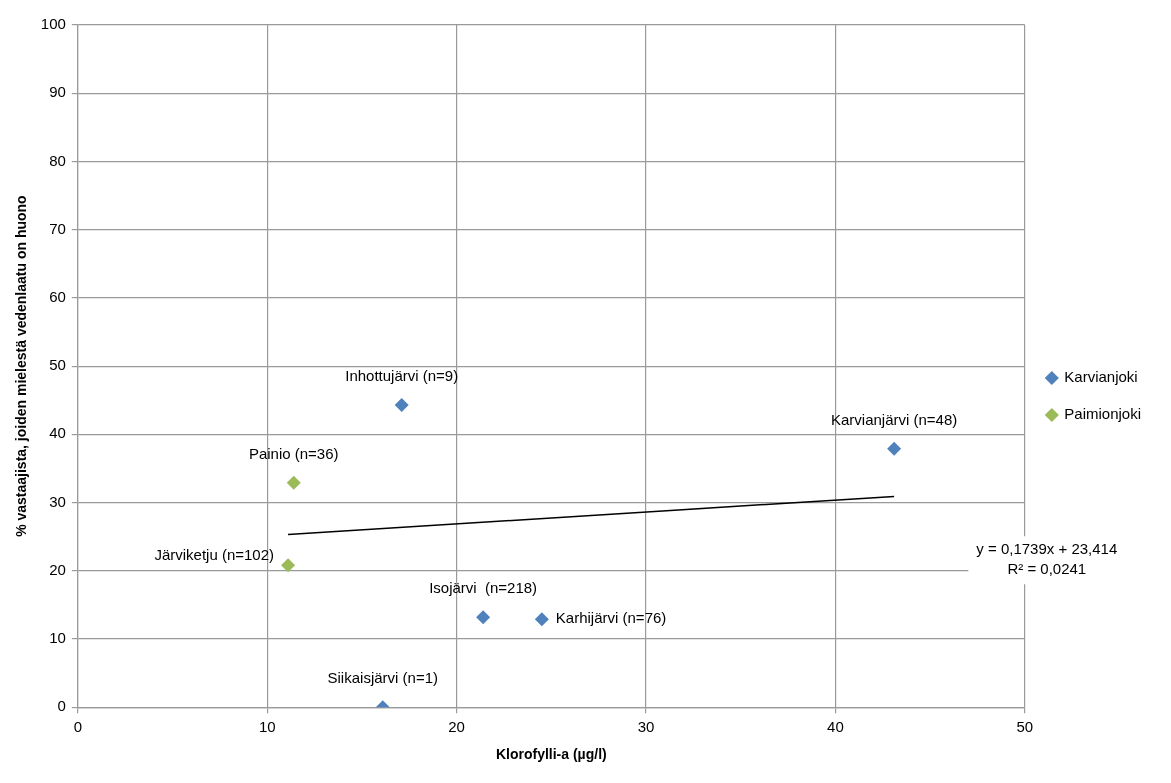 The image size is (1171, 783). Describe the element at coordinates (551, 754) in the screenshot. I see `x-axis-title: Klorofylli-a (µg/l)` at that location.